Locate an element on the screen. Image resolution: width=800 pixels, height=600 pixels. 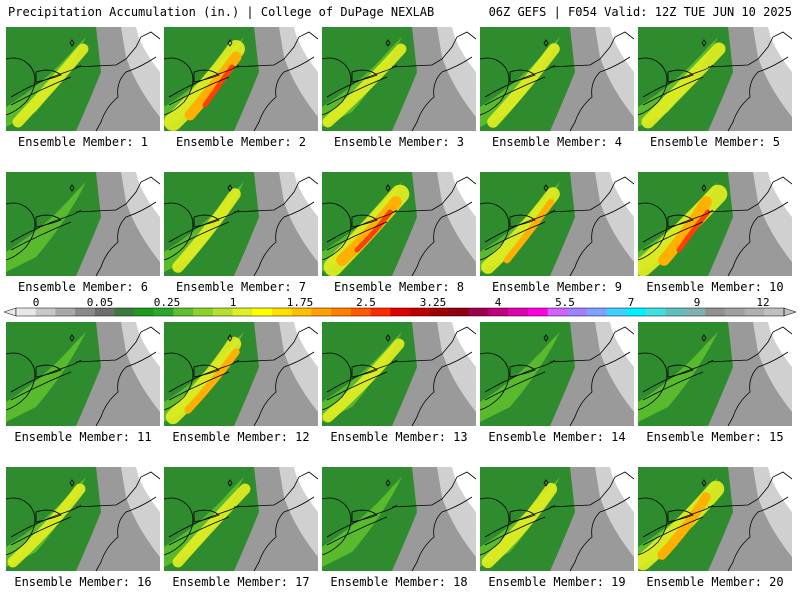
colorbar-arrow-right is located at coordinates (790, 312).